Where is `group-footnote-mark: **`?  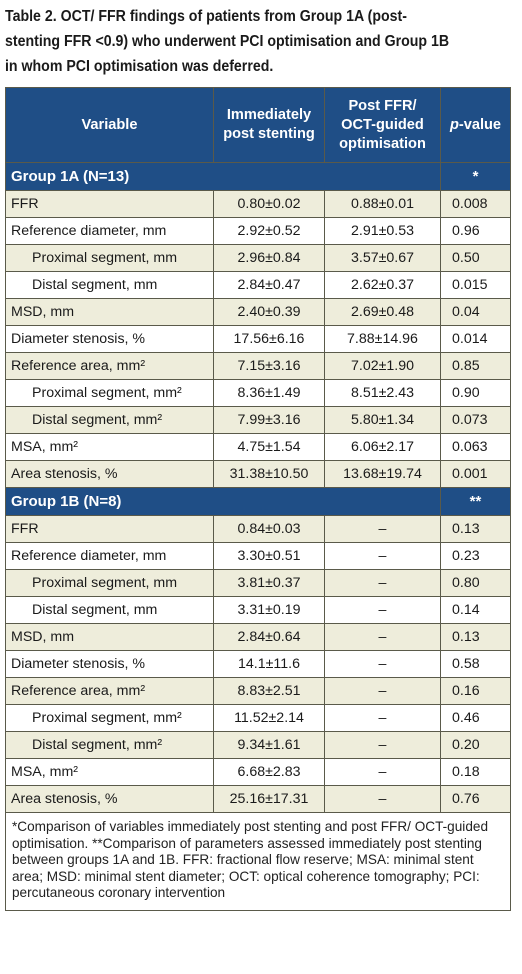 group-footnote-mark: ** is located at coordinates (475, 501).